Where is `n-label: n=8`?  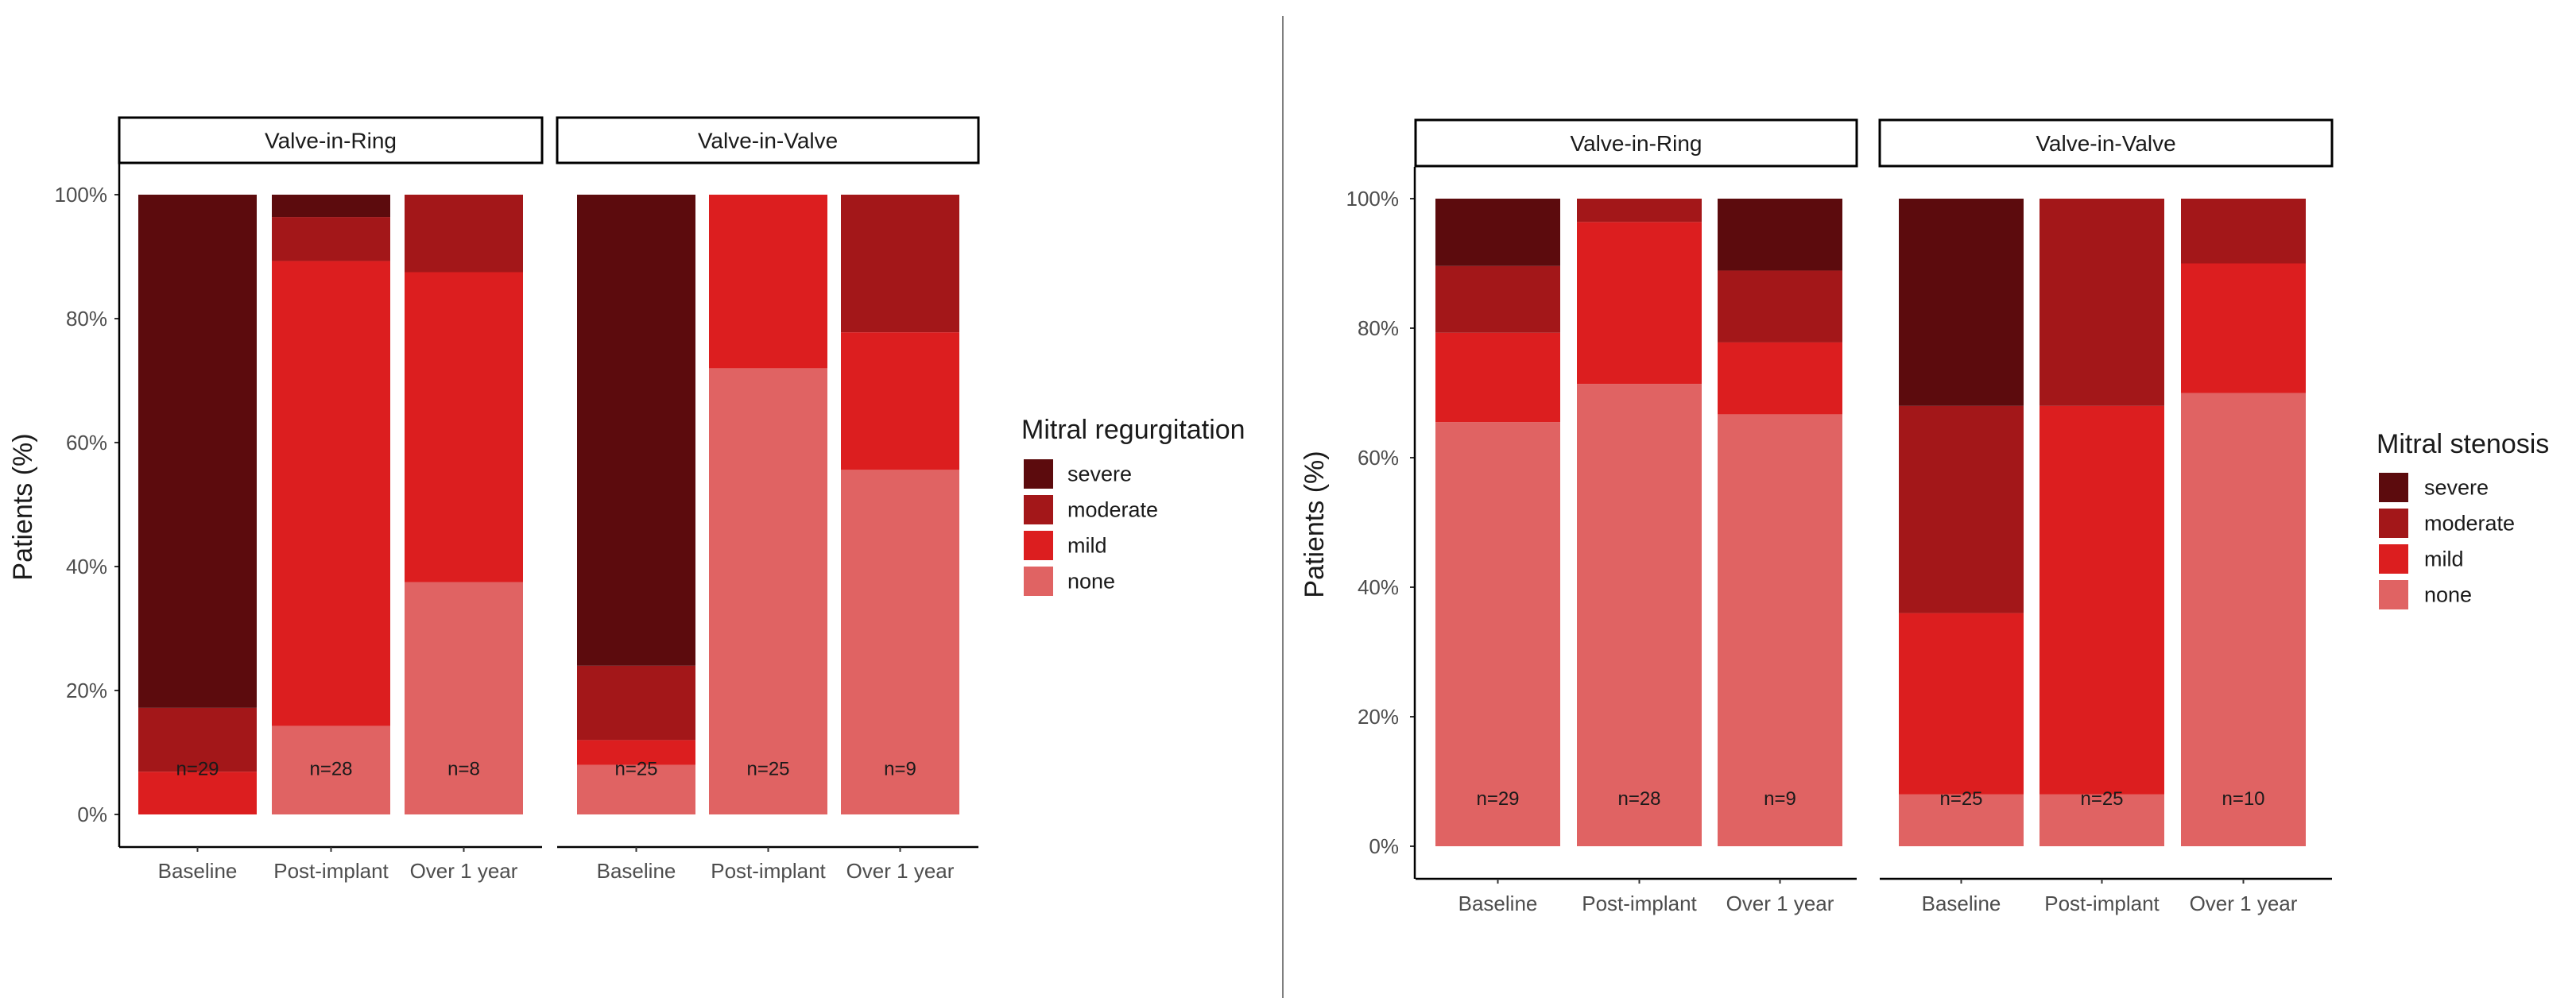
n-label: n=8 is located at coordinates (463, 769).